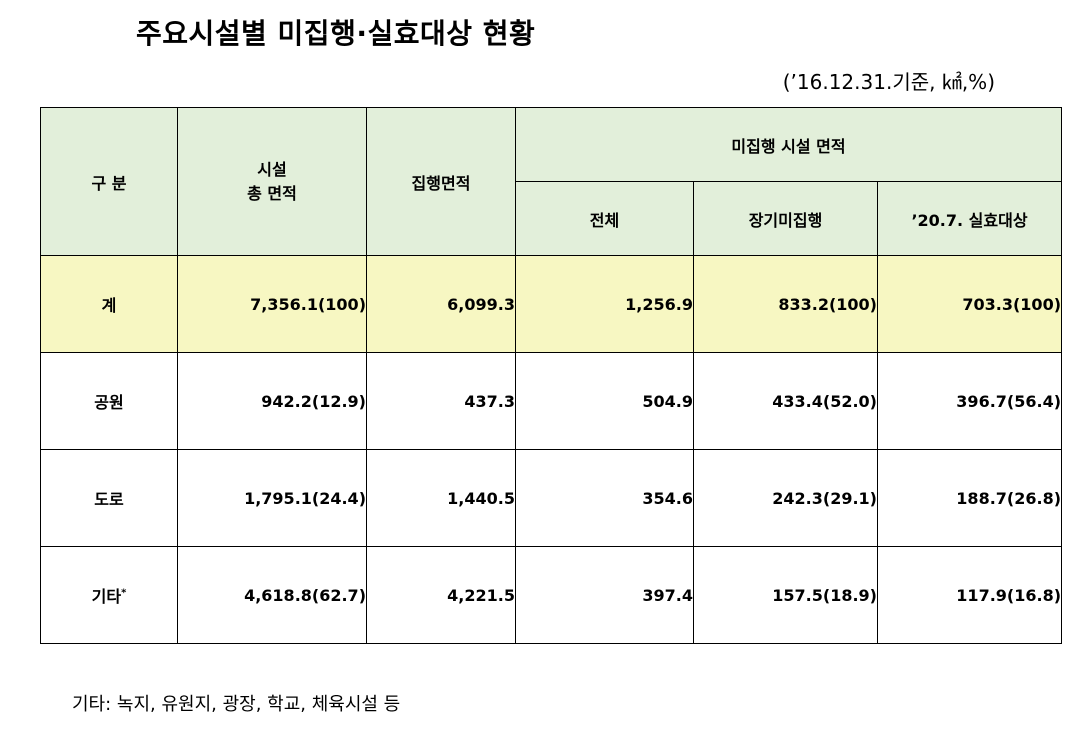  I want to click on page-title: 주요시설별 미집행·실효대상 현황, so click(336, 33).